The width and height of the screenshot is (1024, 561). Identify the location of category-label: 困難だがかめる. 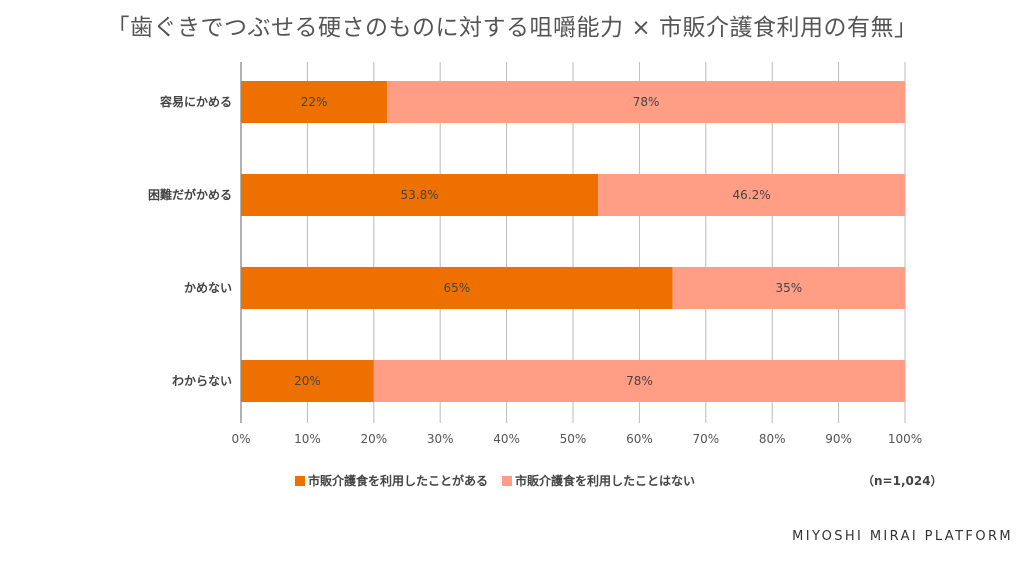
(190, 194).